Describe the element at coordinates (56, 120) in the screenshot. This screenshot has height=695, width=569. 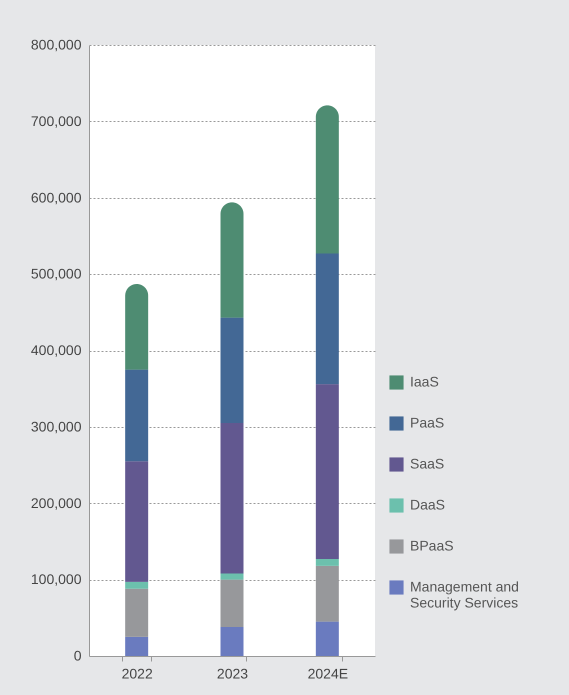
I see `y-tick-label: 700,000` at that location.